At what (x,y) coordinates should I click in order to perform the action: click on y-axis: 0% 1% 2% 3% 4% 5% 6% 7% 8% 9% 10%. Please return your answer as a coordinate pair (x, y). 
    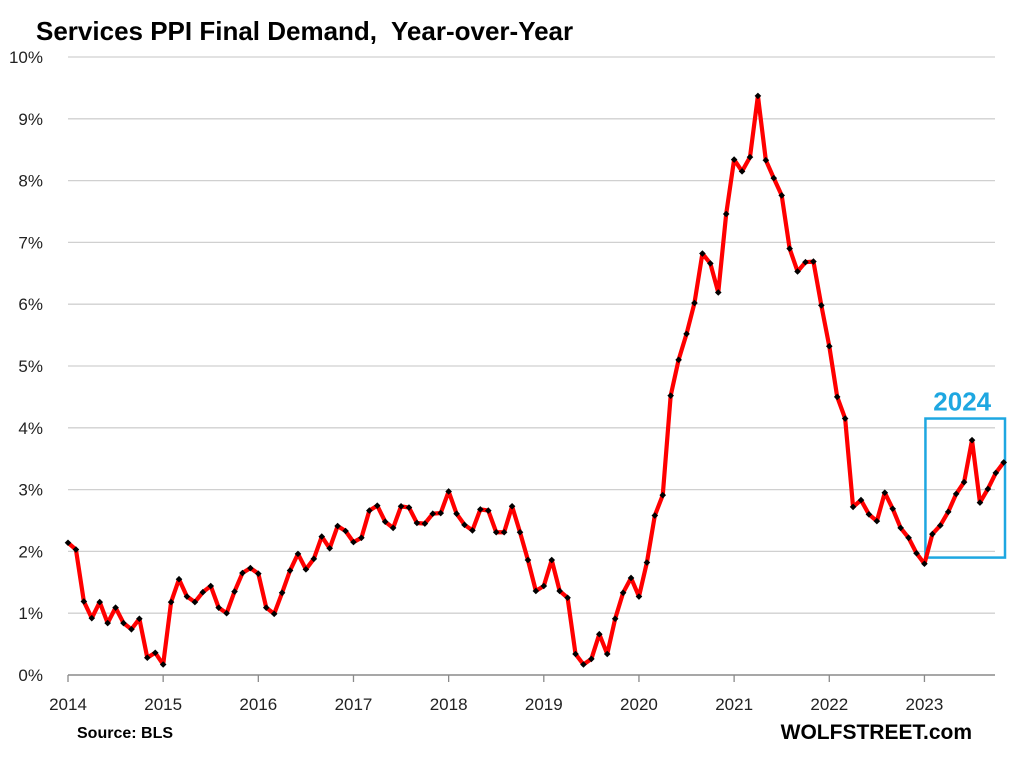
    Looking at the image, I should click on (26, 366).